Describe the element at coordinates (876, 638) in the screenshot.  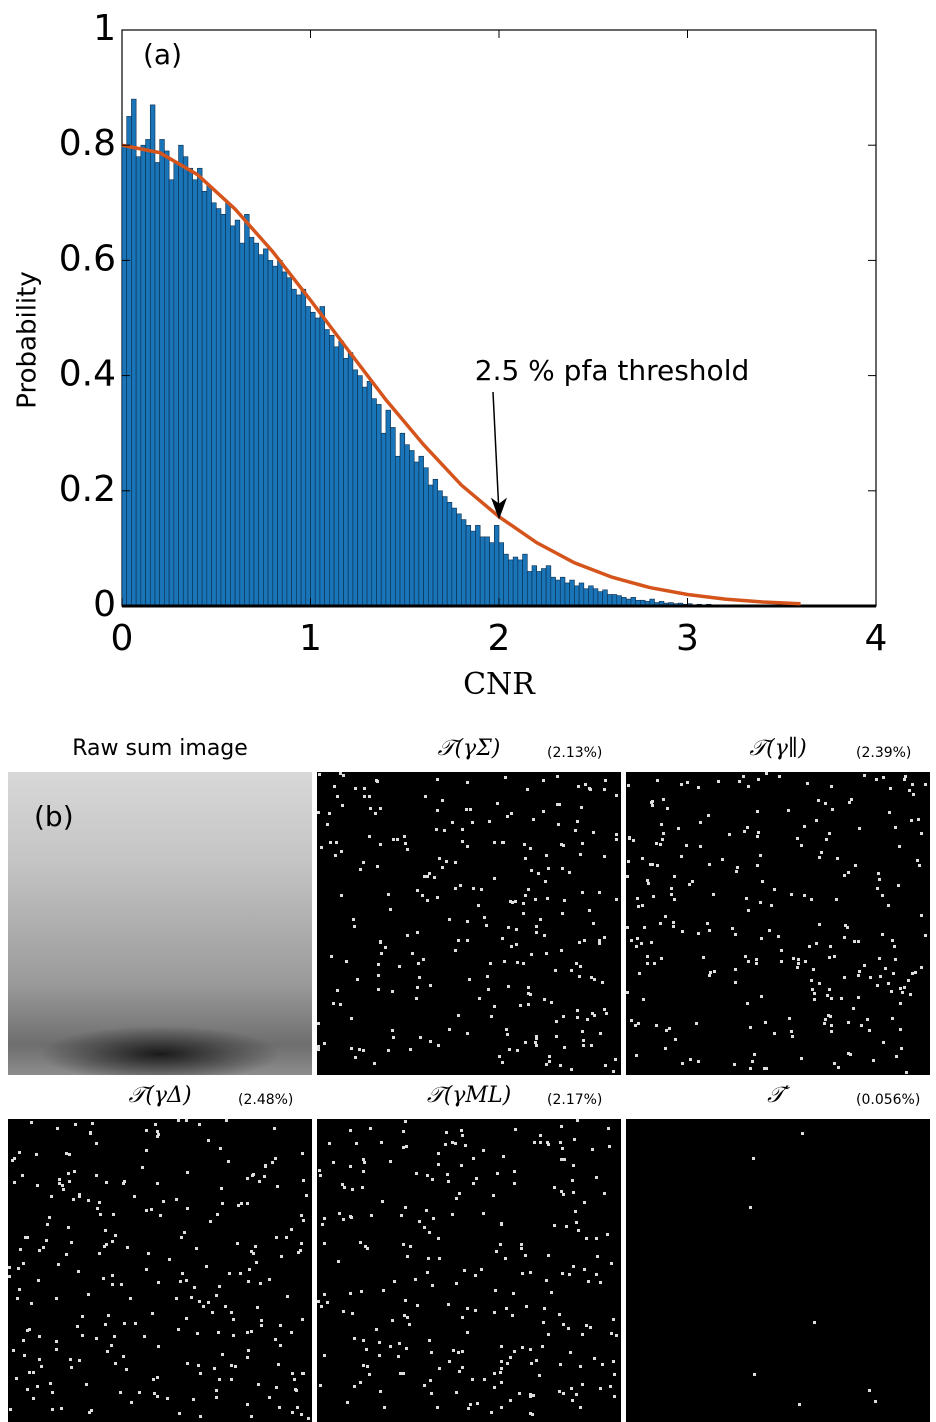
I see `x-tick-label: 4` at that location.